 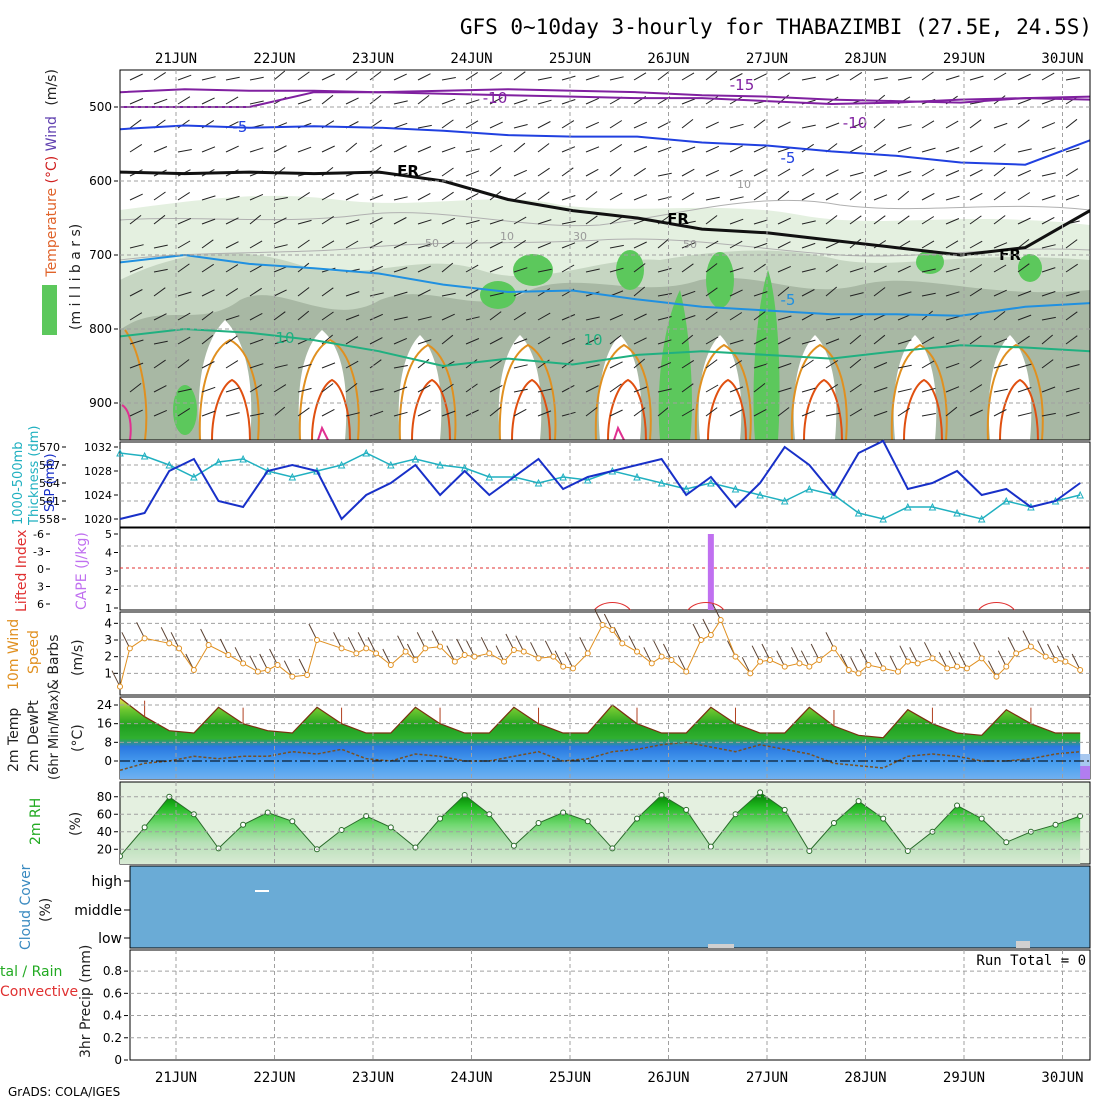 What do you see at coordinates (102, 910) in the screenshot?
I see `cloud-ticks: high middle low` at bounding box center [102, 910].